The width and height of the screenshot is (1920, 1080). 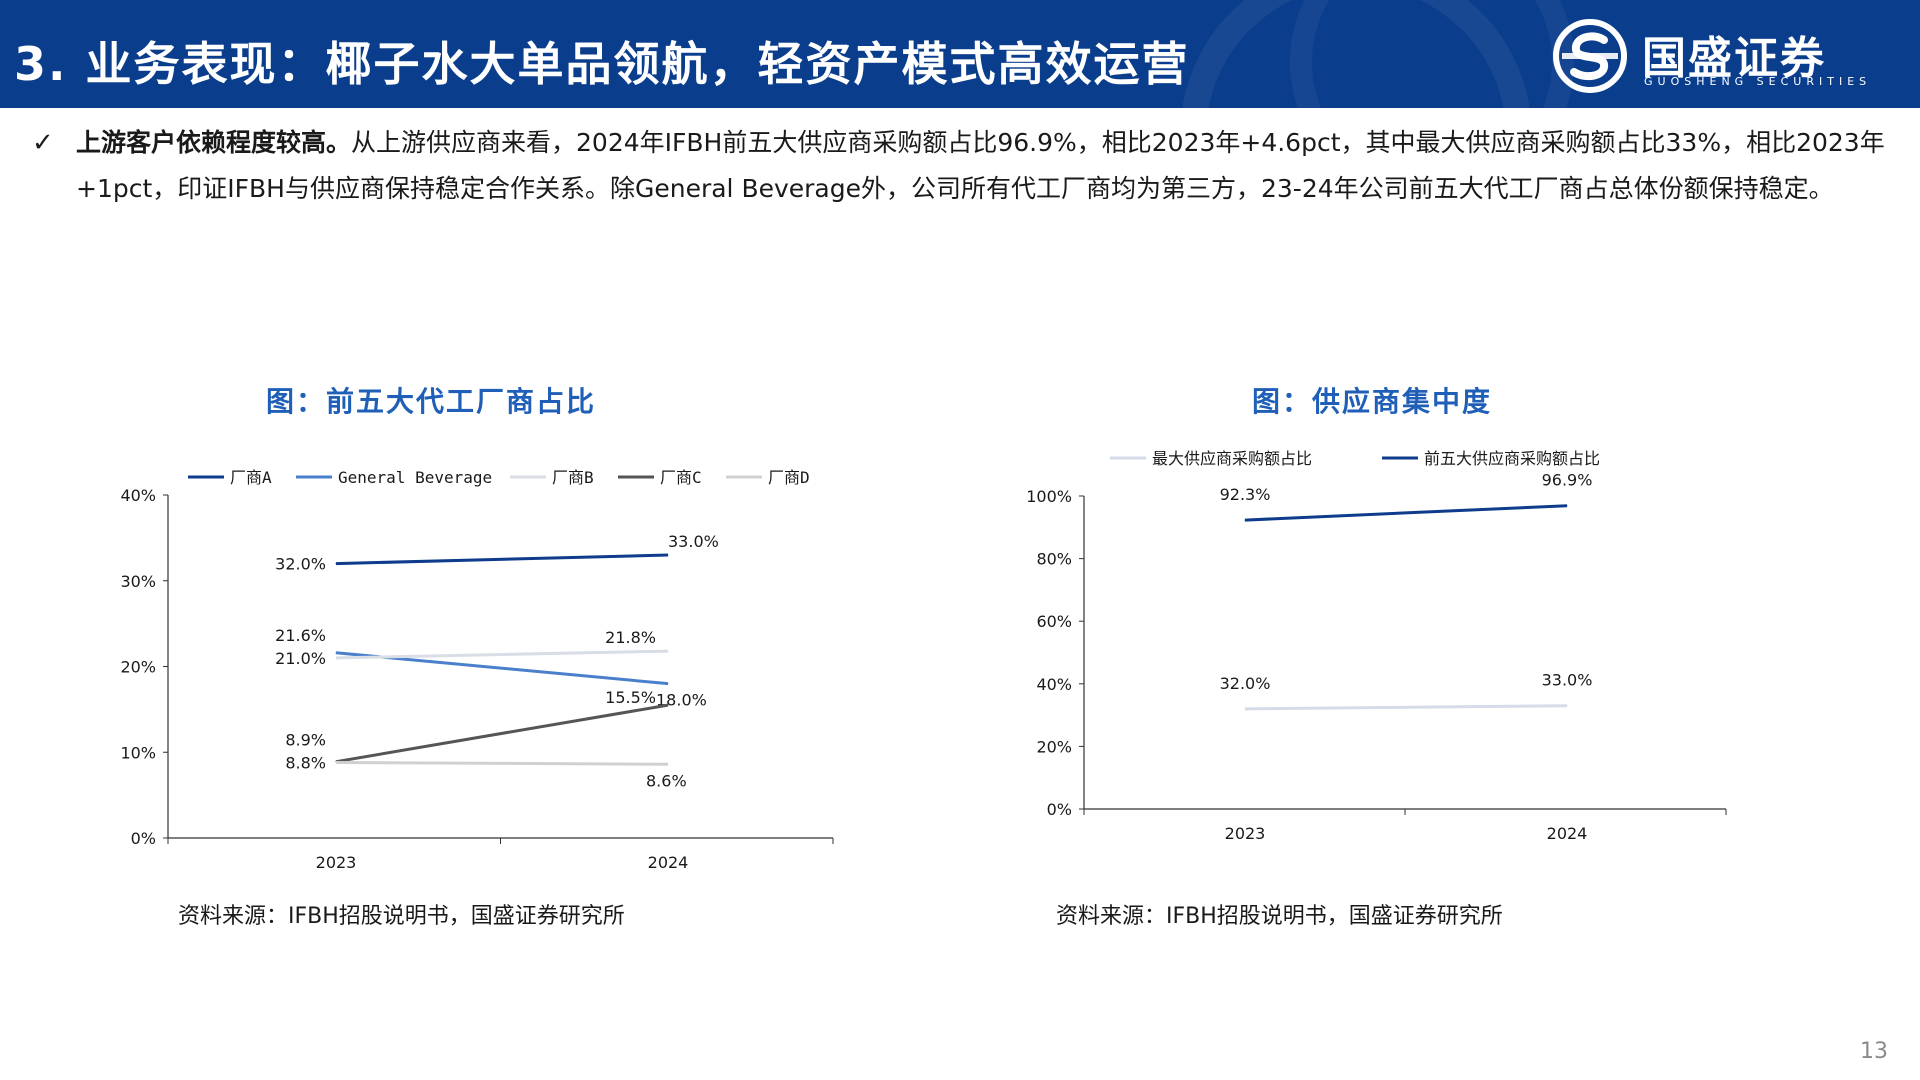 What do you see at coordinates (666, 780) in the screenshot?
I see `data-label: 8.6%` at bounding box center [666, 780].